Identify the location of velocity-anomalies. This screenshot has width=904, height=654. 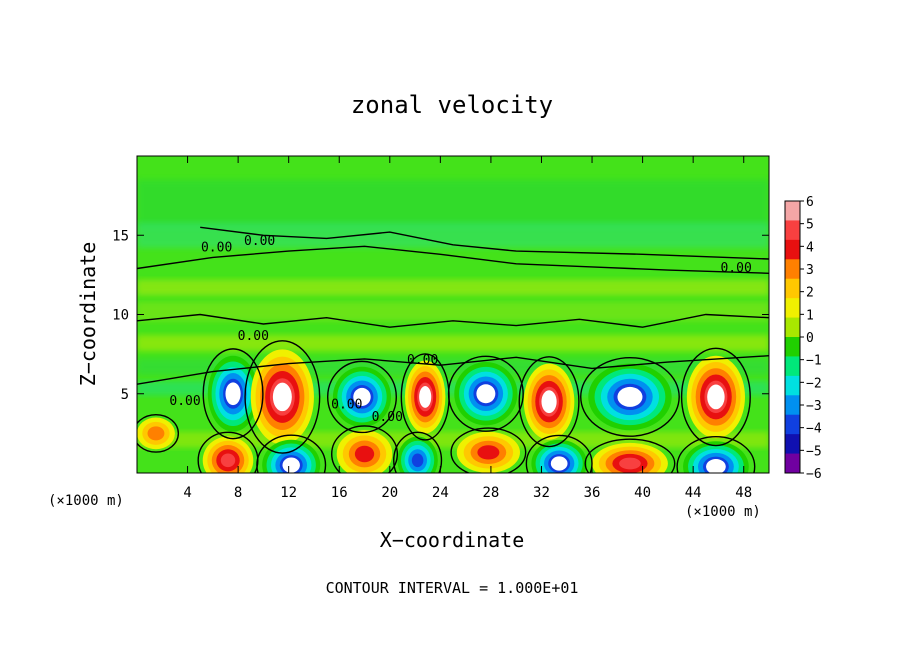
(443, 411).